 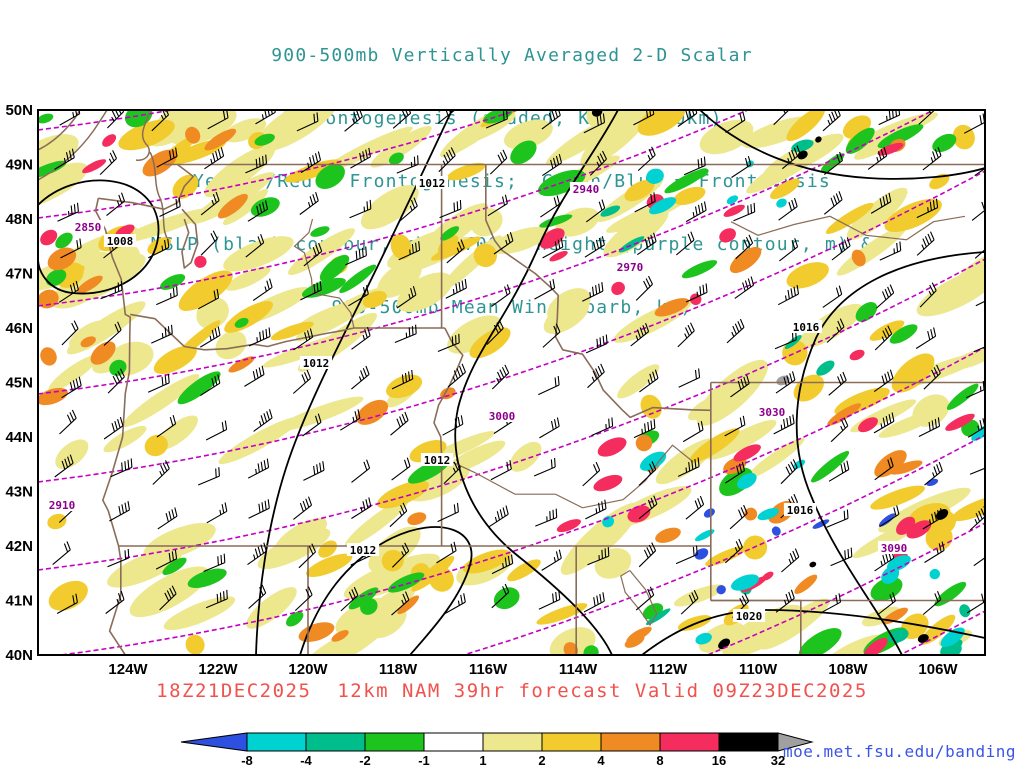 What do you see at coordinates (894, 548) in the screenshot?
I see `svg-text: 3090` at bounding box center [894, 548].